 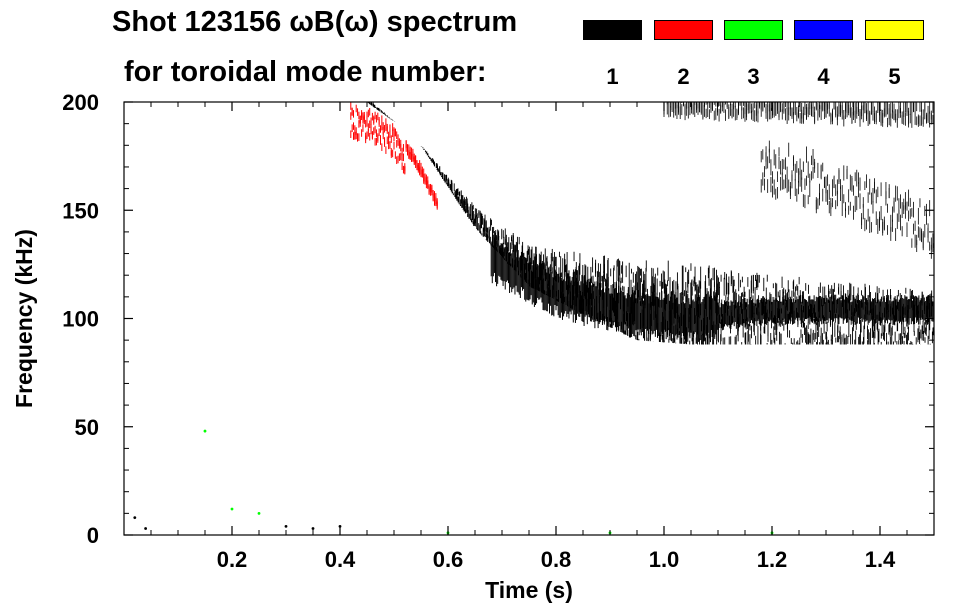 I want to click on y-tick-label: 200, so click(x=80, y=102).